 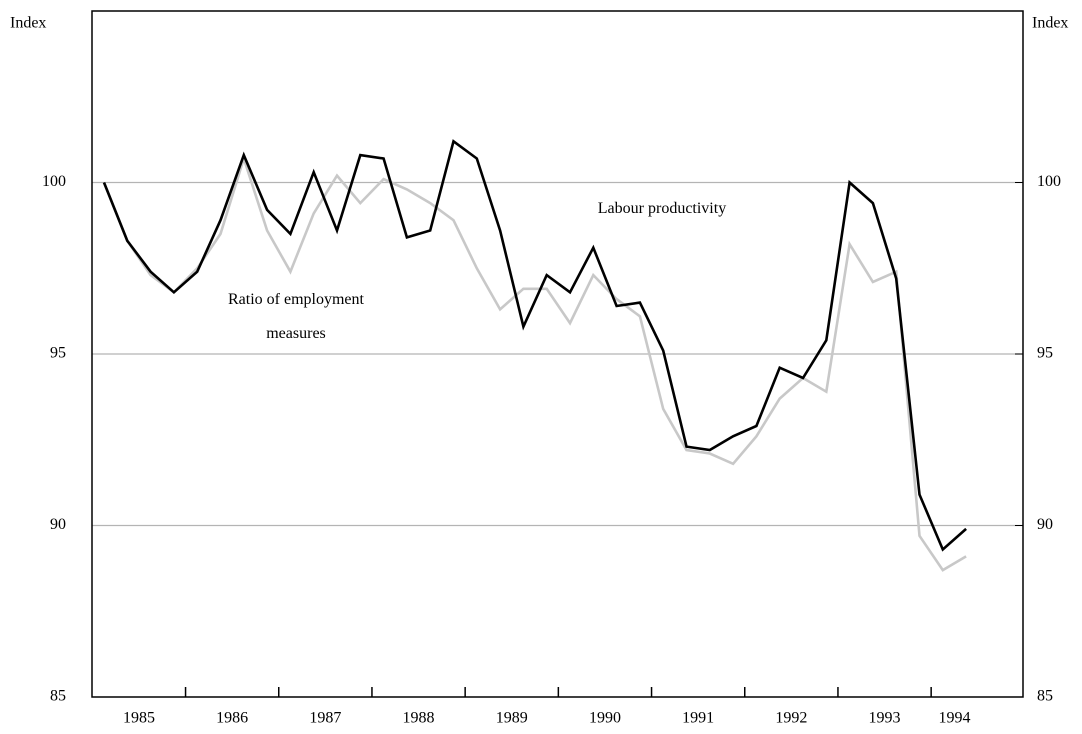 I want to click on y2-tick-label: 100, so click(x=1049, y=181).